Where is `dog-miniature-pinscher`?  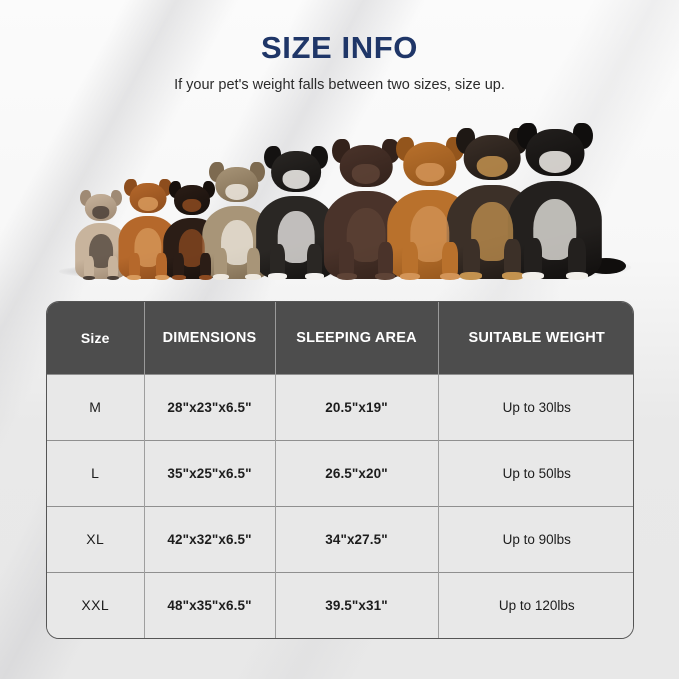
dog-miniature-pinscher is located at coordinates (192, 230).